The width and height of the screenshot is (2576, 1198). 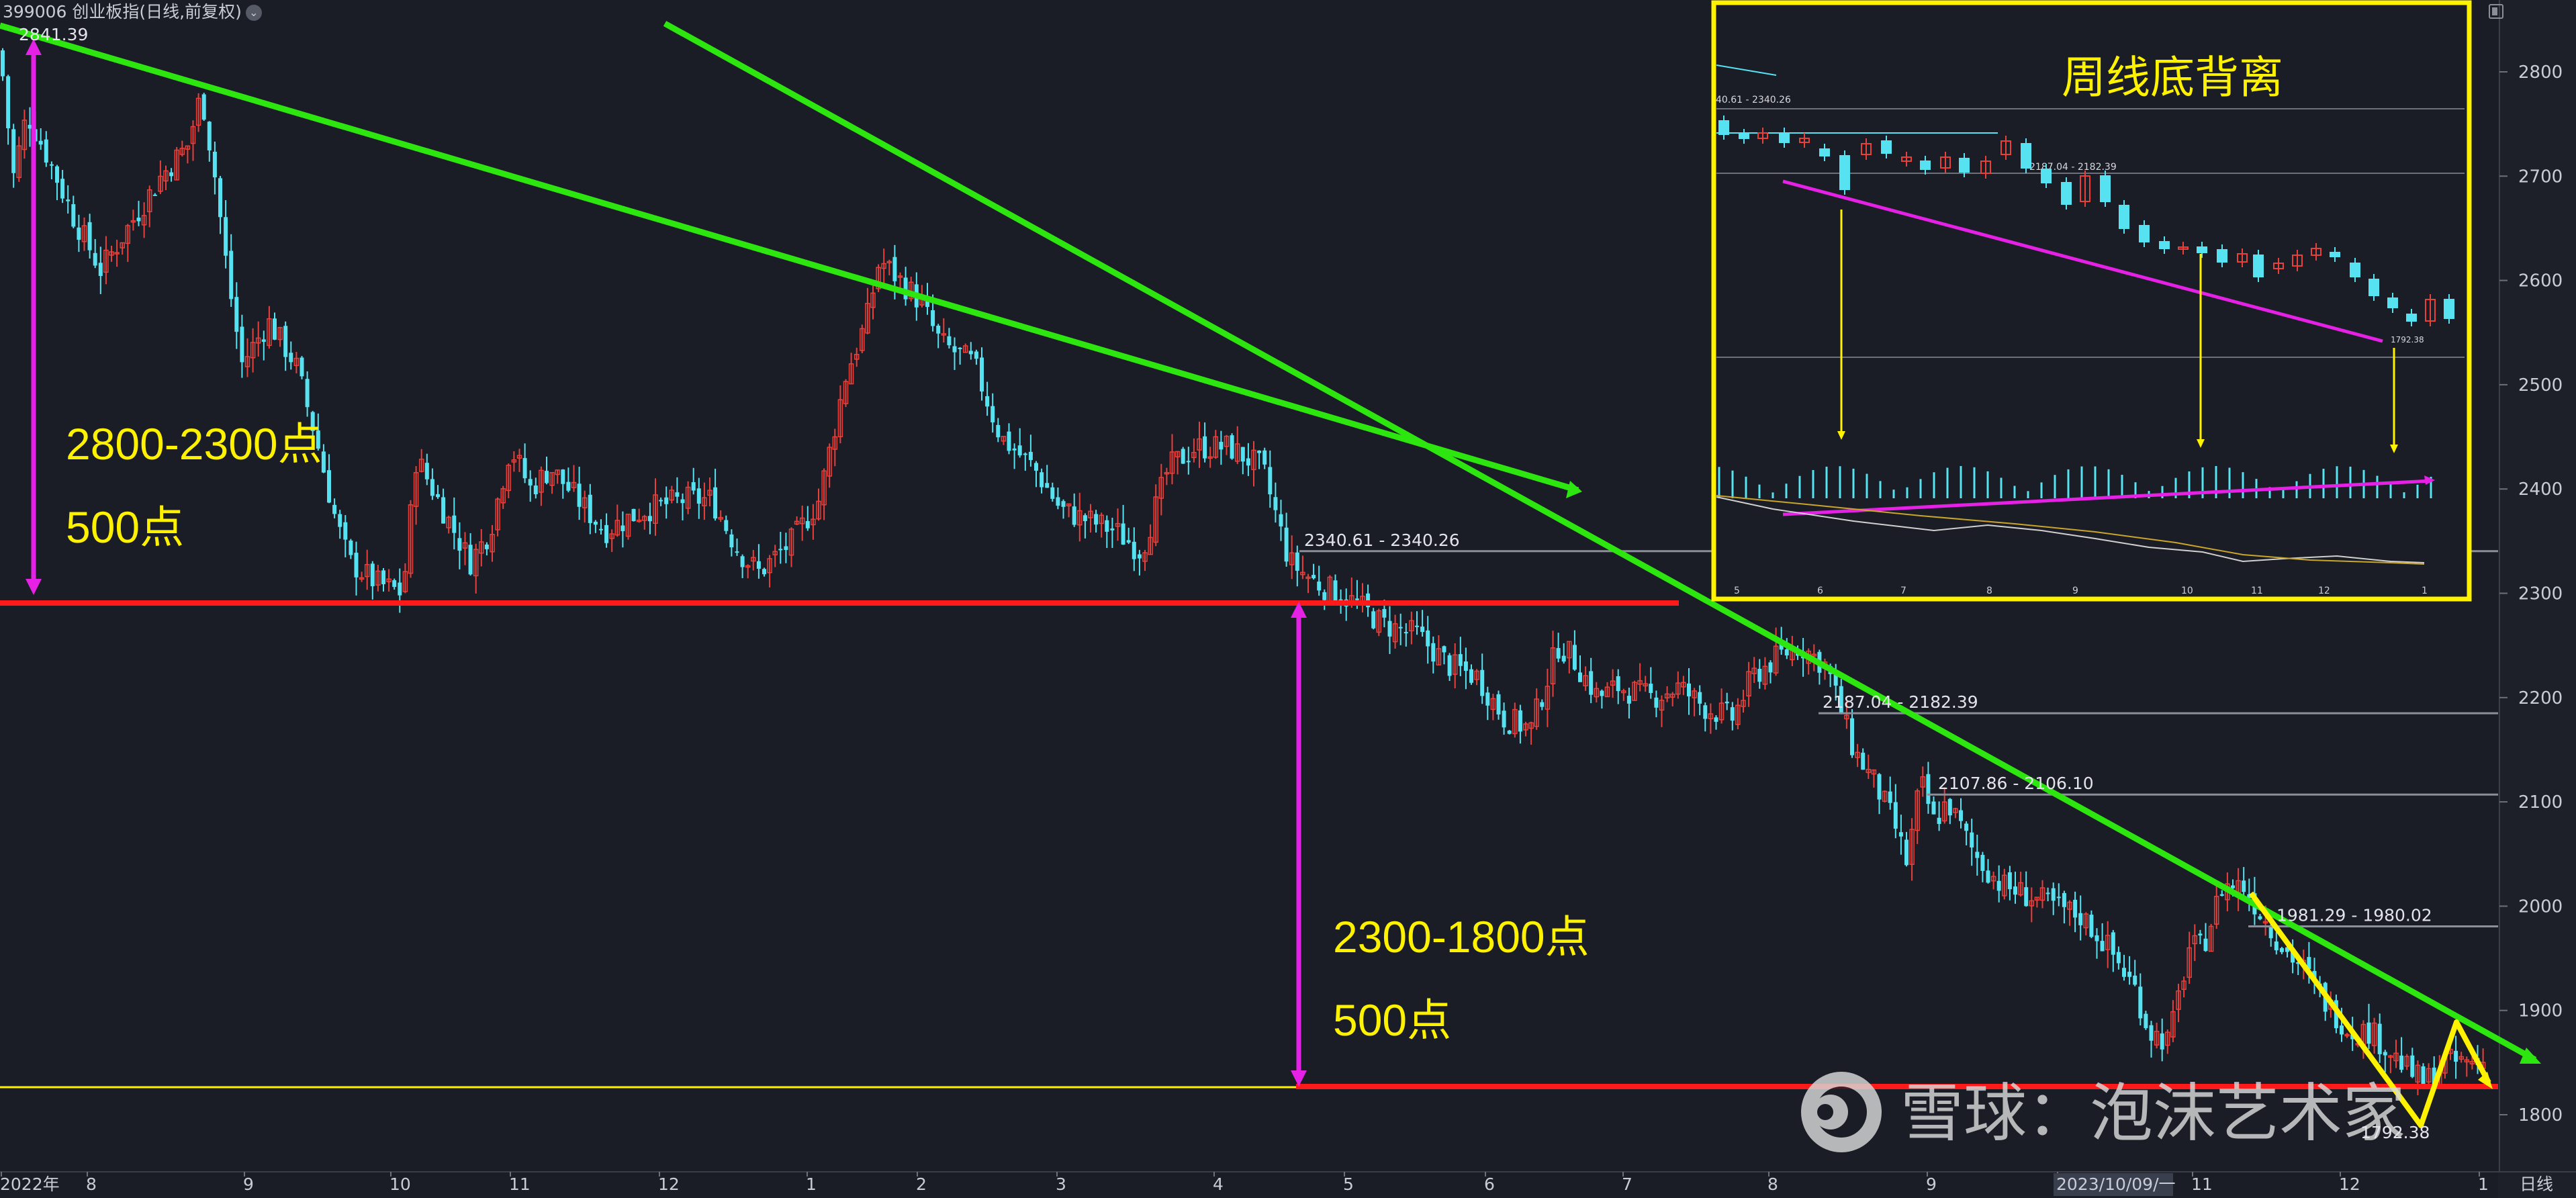 What do you see at coordinates (2202, 1184) in the screenshot?
I see `x-tick-label: 11` at bounding box center [2202, 1184].